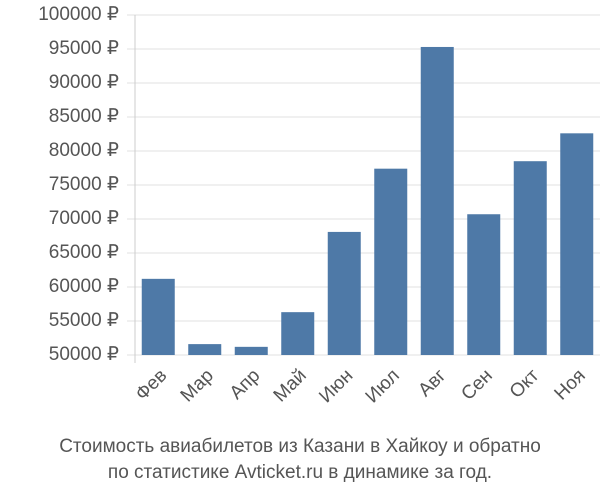 This screenshot has height=500, width=600. Describe the element at coordinates (290, 385) in the screenshot. I see `x-tick-label: Май` at that location.